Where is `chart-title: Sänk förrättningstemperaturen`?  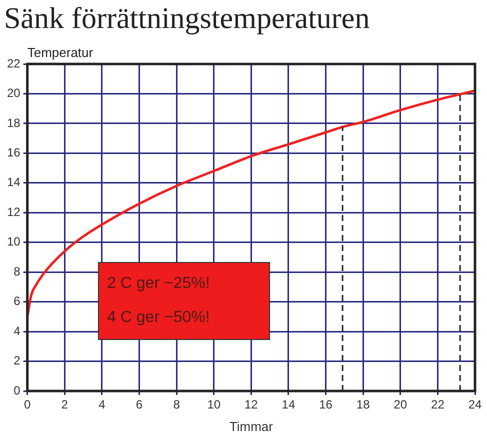
chart-title: Sänk förrättningstemperaturen is located at coordinates (187, 18).